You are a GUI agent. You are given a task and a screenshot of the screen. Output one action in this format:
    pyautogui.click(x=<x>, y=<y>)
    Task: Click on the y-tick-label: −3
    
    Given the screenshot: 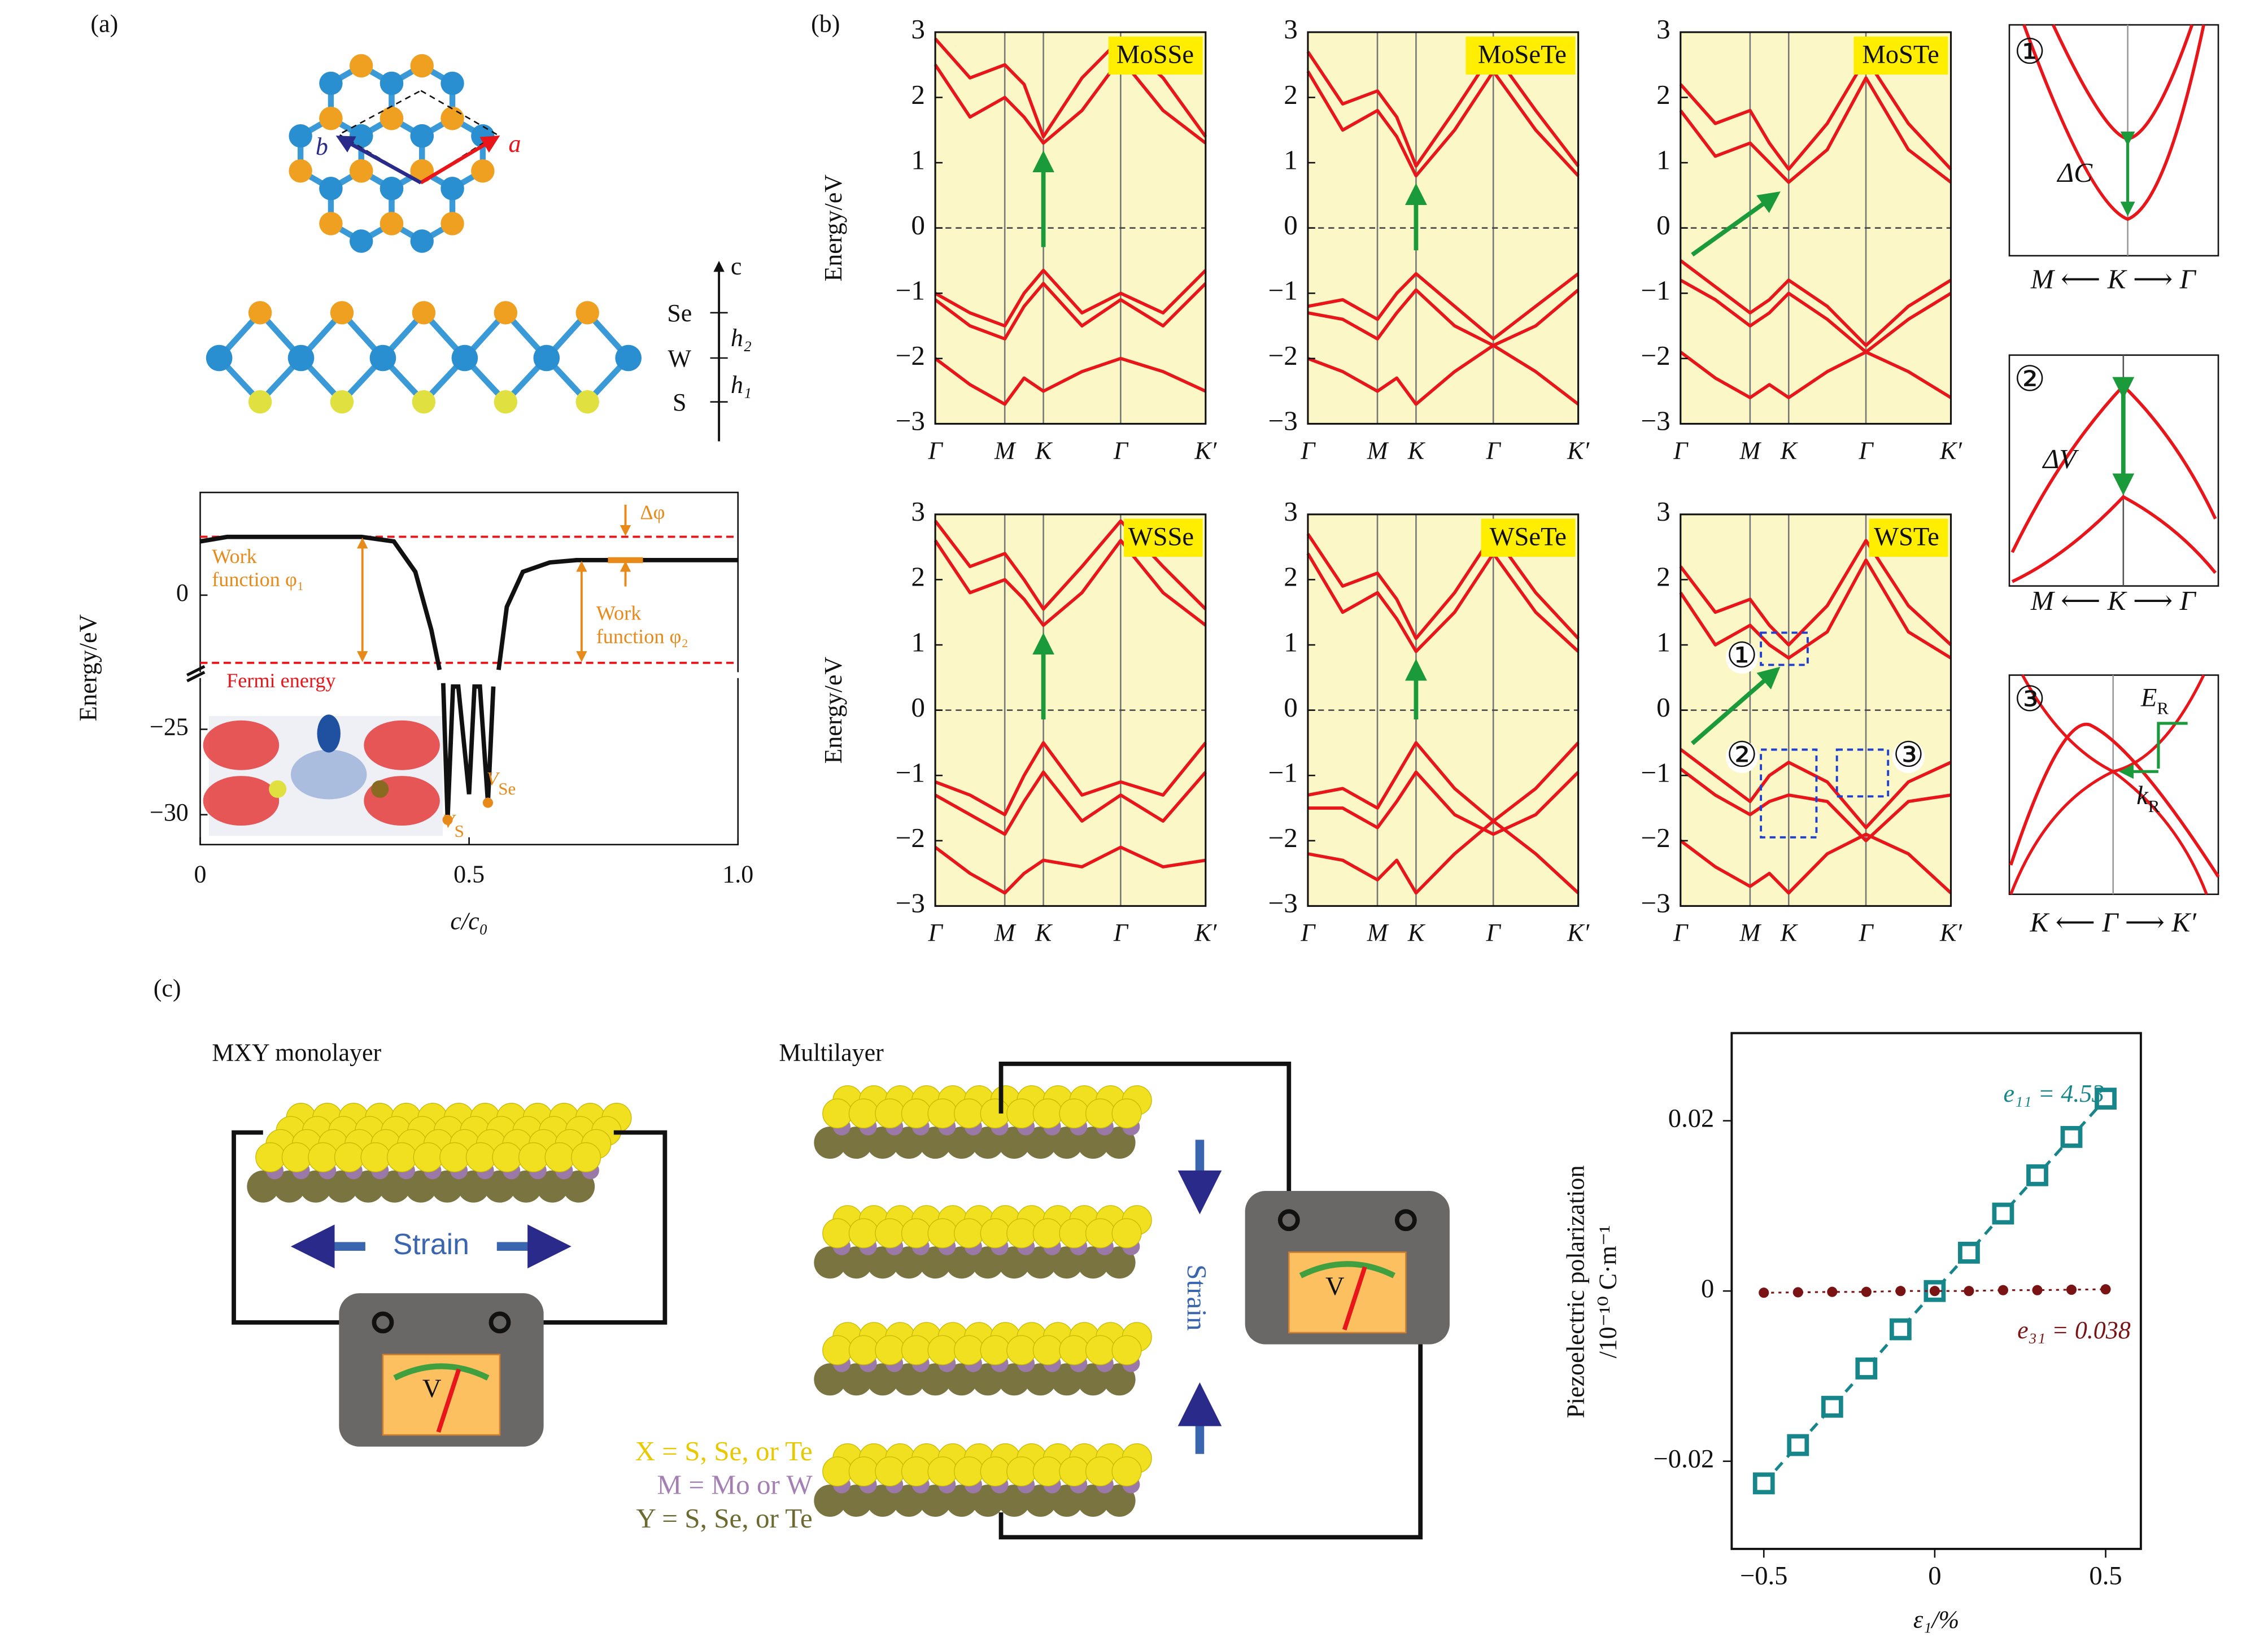 What is the action you would take?
    pyautogui.click(x=1283, y=904)
    